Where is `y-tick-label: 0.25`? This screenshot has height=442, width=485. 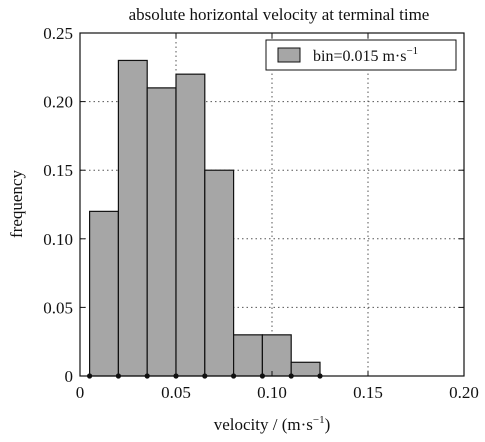 y-tick-label: 0.25 is located at coordinates (58, 33).